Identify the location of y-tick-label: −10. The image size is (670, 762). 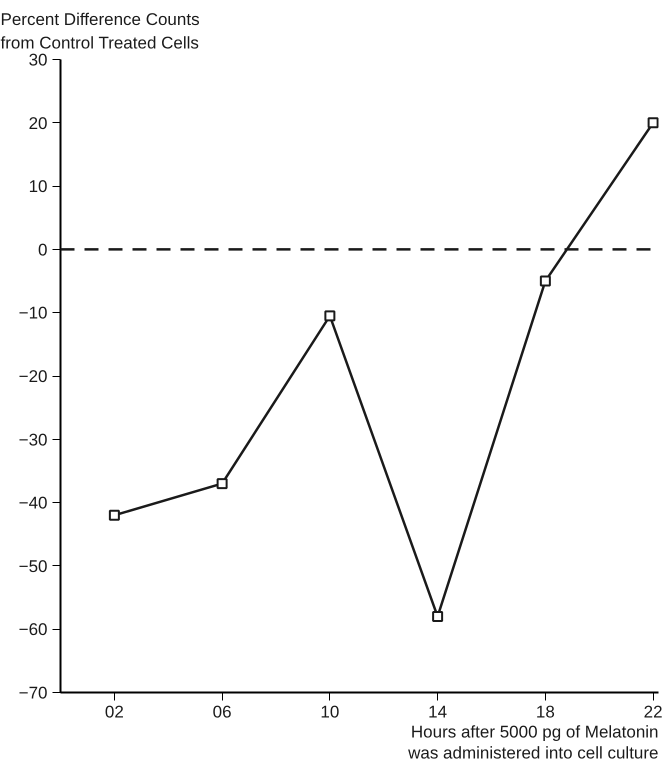
(33, 313).